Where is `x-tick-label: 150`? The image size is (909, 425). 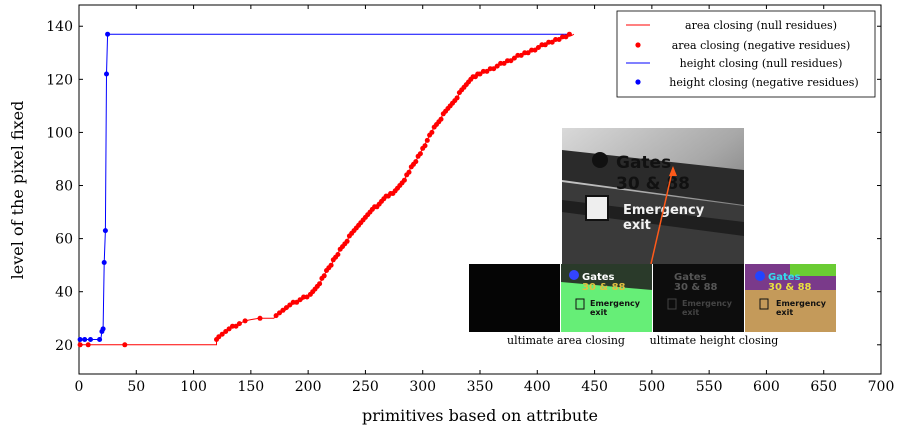 x-tick-label: 150 is located at coordinates (250, 387).